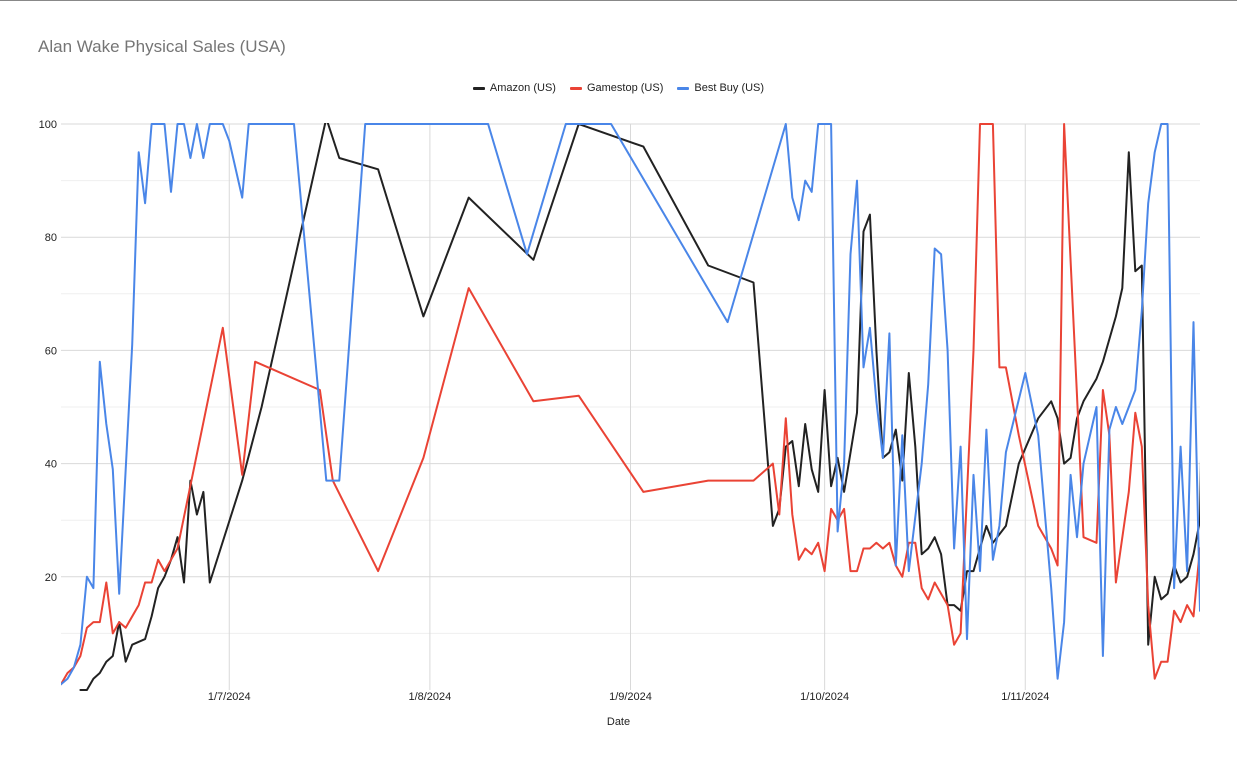  What do you see at coordinates (625, 88) in the screenshot?
I see `legend-label: Gamestop (US)` at bounding box center [625, 88].